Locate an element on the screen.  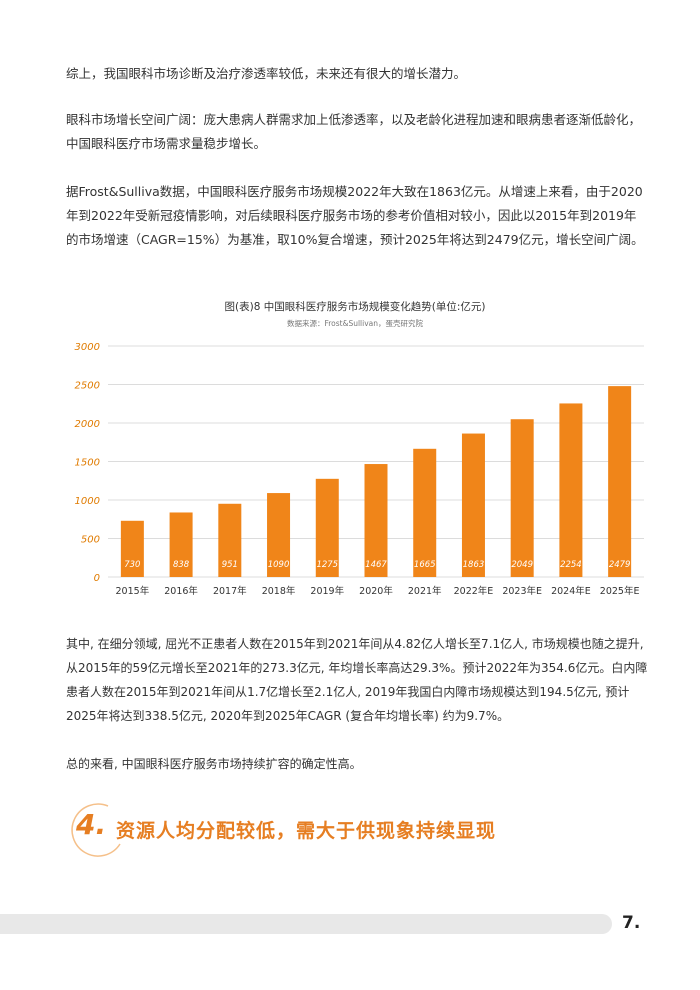
section-heading: 4. 资源人均分配较低，需大于供现象持续显现 is located at coordinates (348, 831).